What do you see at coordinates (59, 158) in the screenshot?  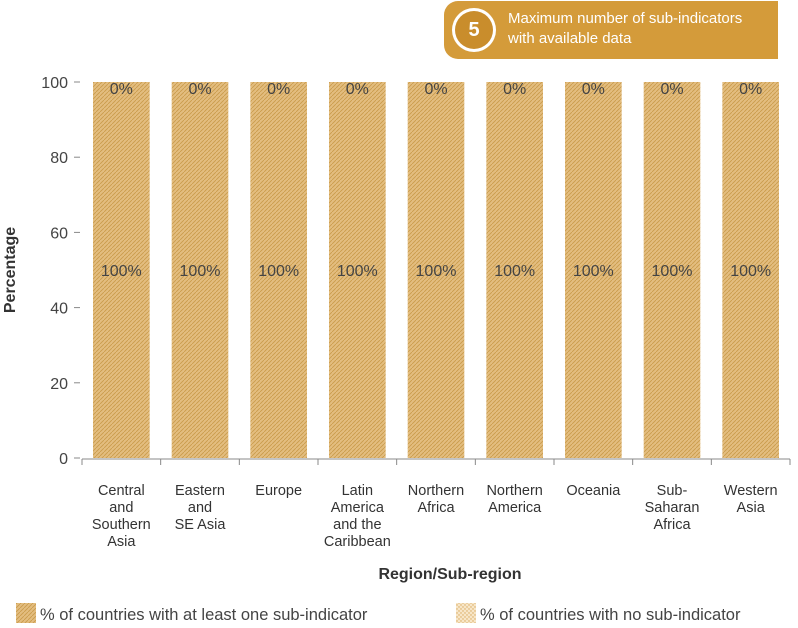 I see `y-tick-label: 80` at bounding box center [59, 158].